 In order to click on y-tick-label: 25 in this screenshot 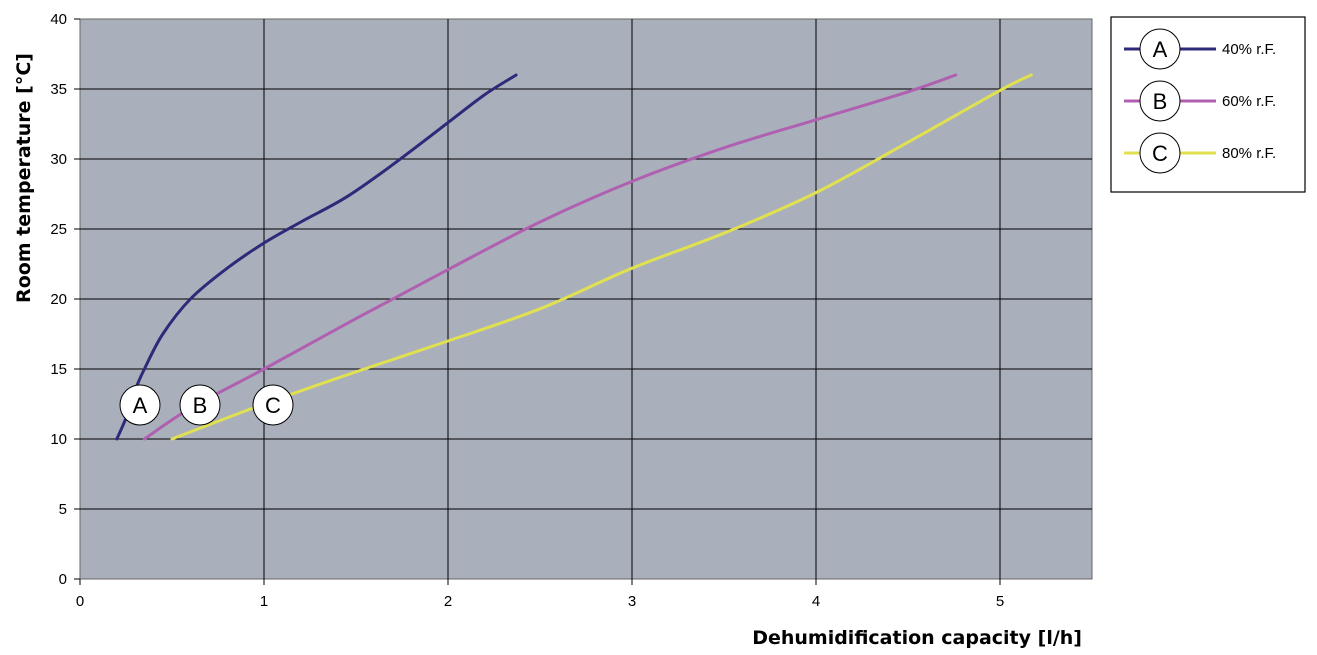, I will do `click(58, 229)`.